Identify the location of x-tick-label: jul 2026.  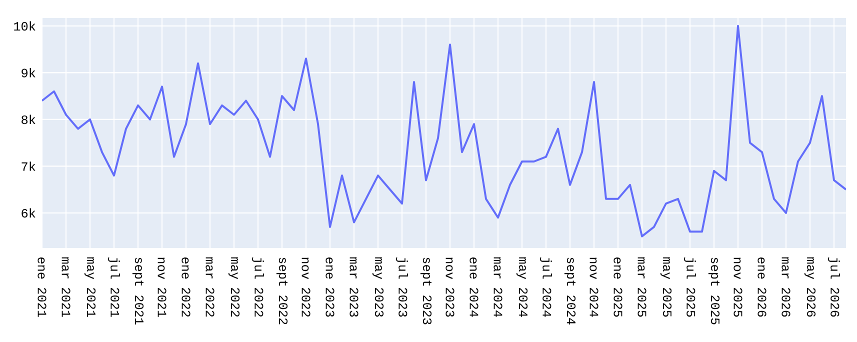
(834, 287).